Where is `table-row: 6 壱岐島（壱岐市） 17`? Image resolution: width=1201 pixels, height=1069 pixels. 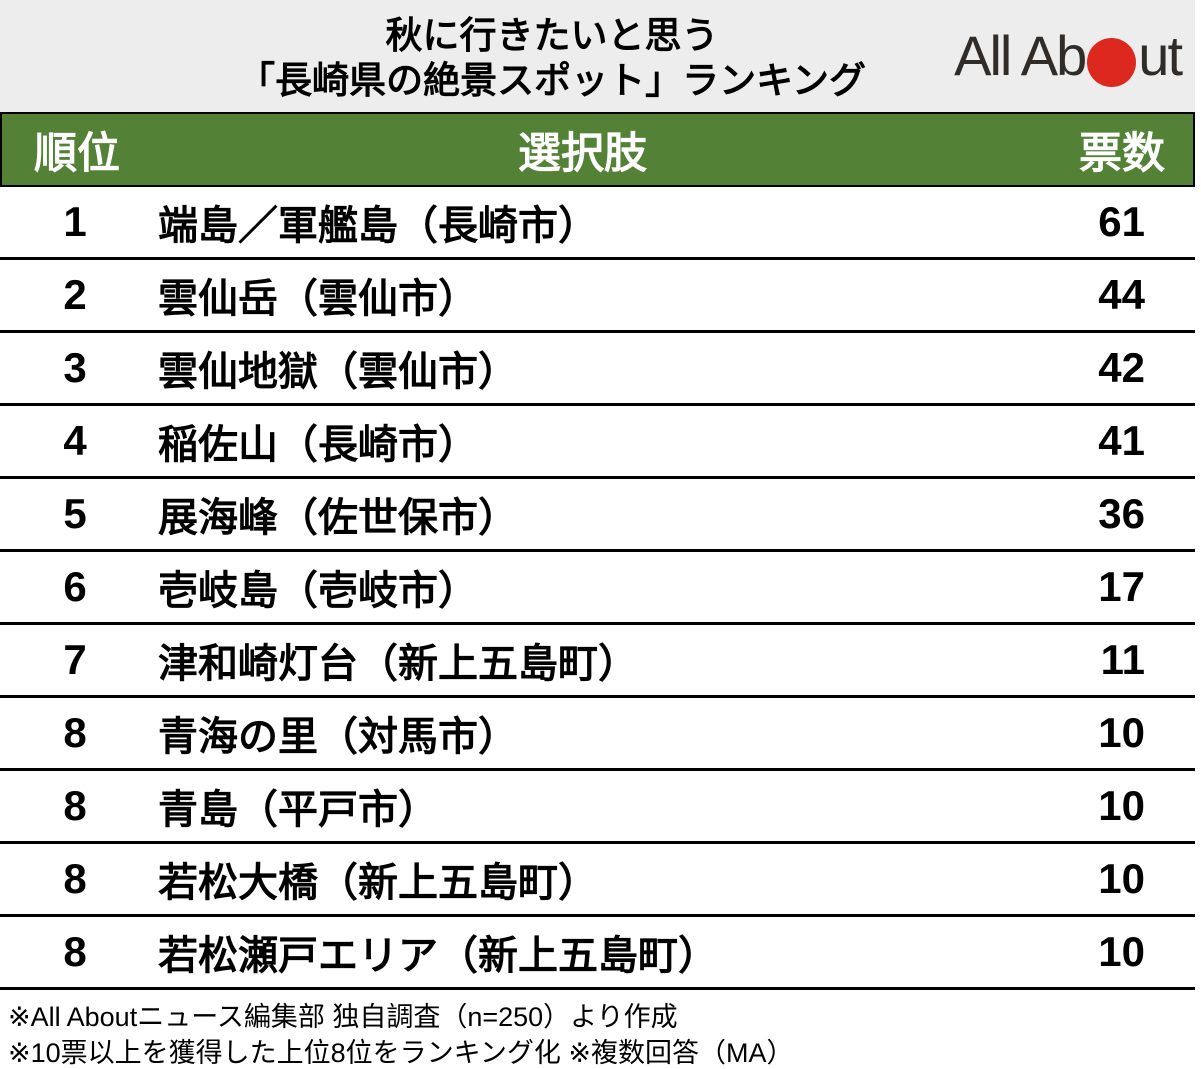 table-row: 6 壱岐島（壱岐市） 17 is located at coordinates (597, 588).